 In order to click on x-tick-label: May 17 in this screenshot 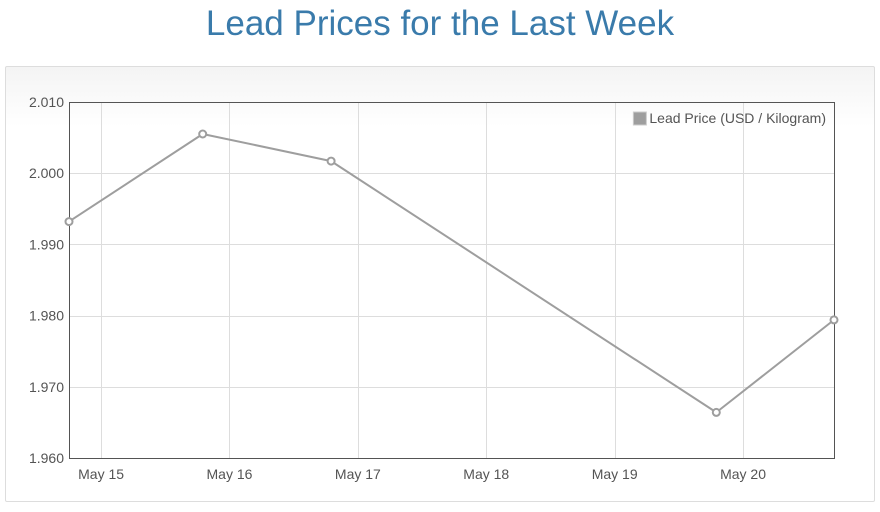, I will do `click(358, 474)`.